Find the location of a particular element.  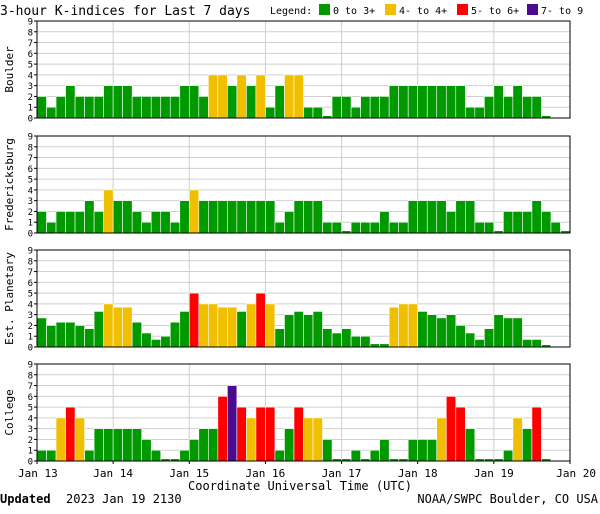

updated-value: 2023 Jan 19 2130 is located at coordinates (124, 499).